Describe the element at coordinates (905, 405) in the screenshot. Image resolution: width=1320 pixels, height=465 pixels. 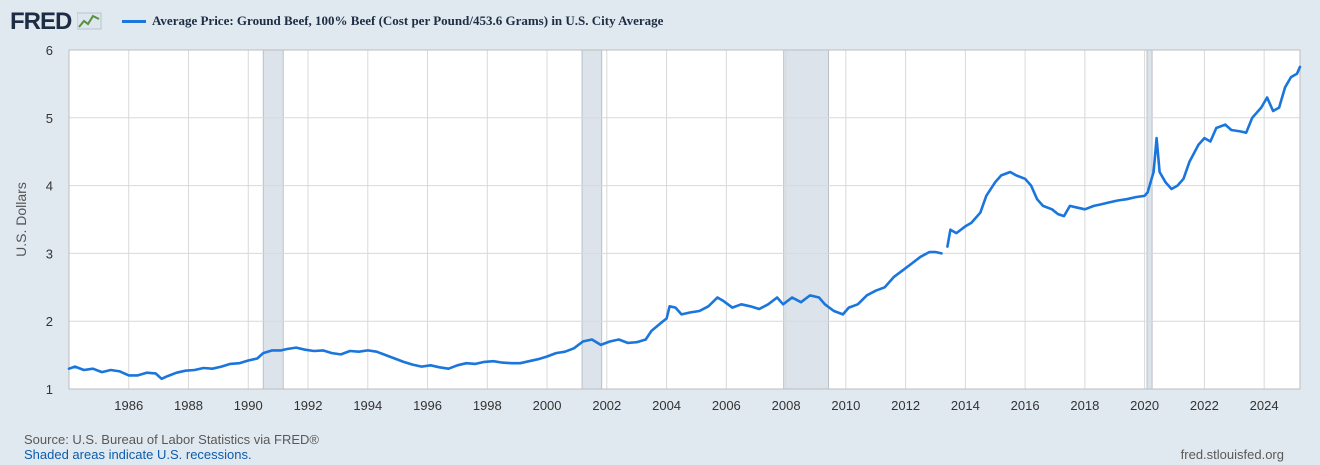
I see `x-tick-label: 2012` at that location.